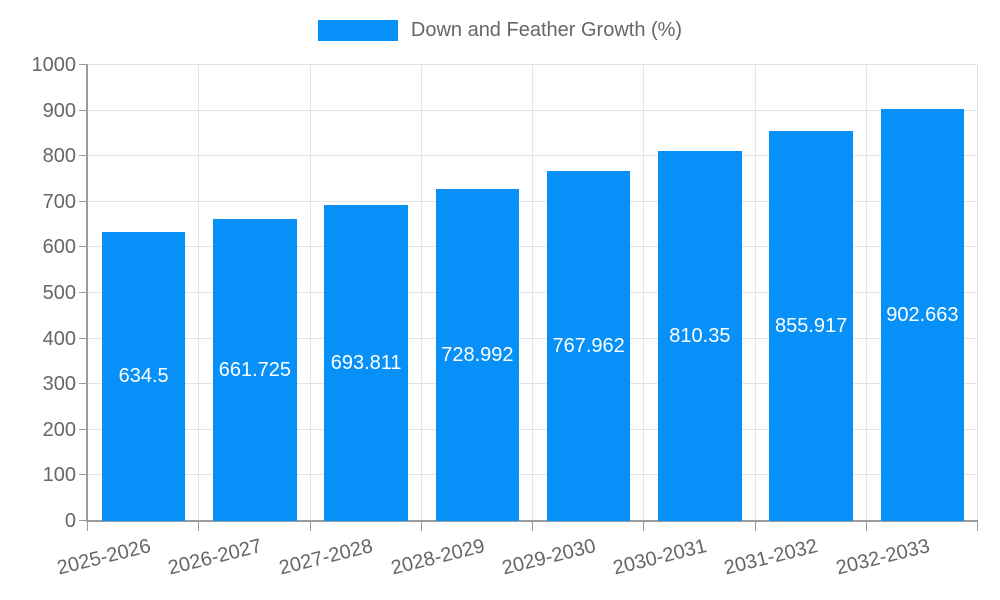 This screenshot has width=1000, height=600. I want to click on y-tick-label: 100, so click(59, 475).